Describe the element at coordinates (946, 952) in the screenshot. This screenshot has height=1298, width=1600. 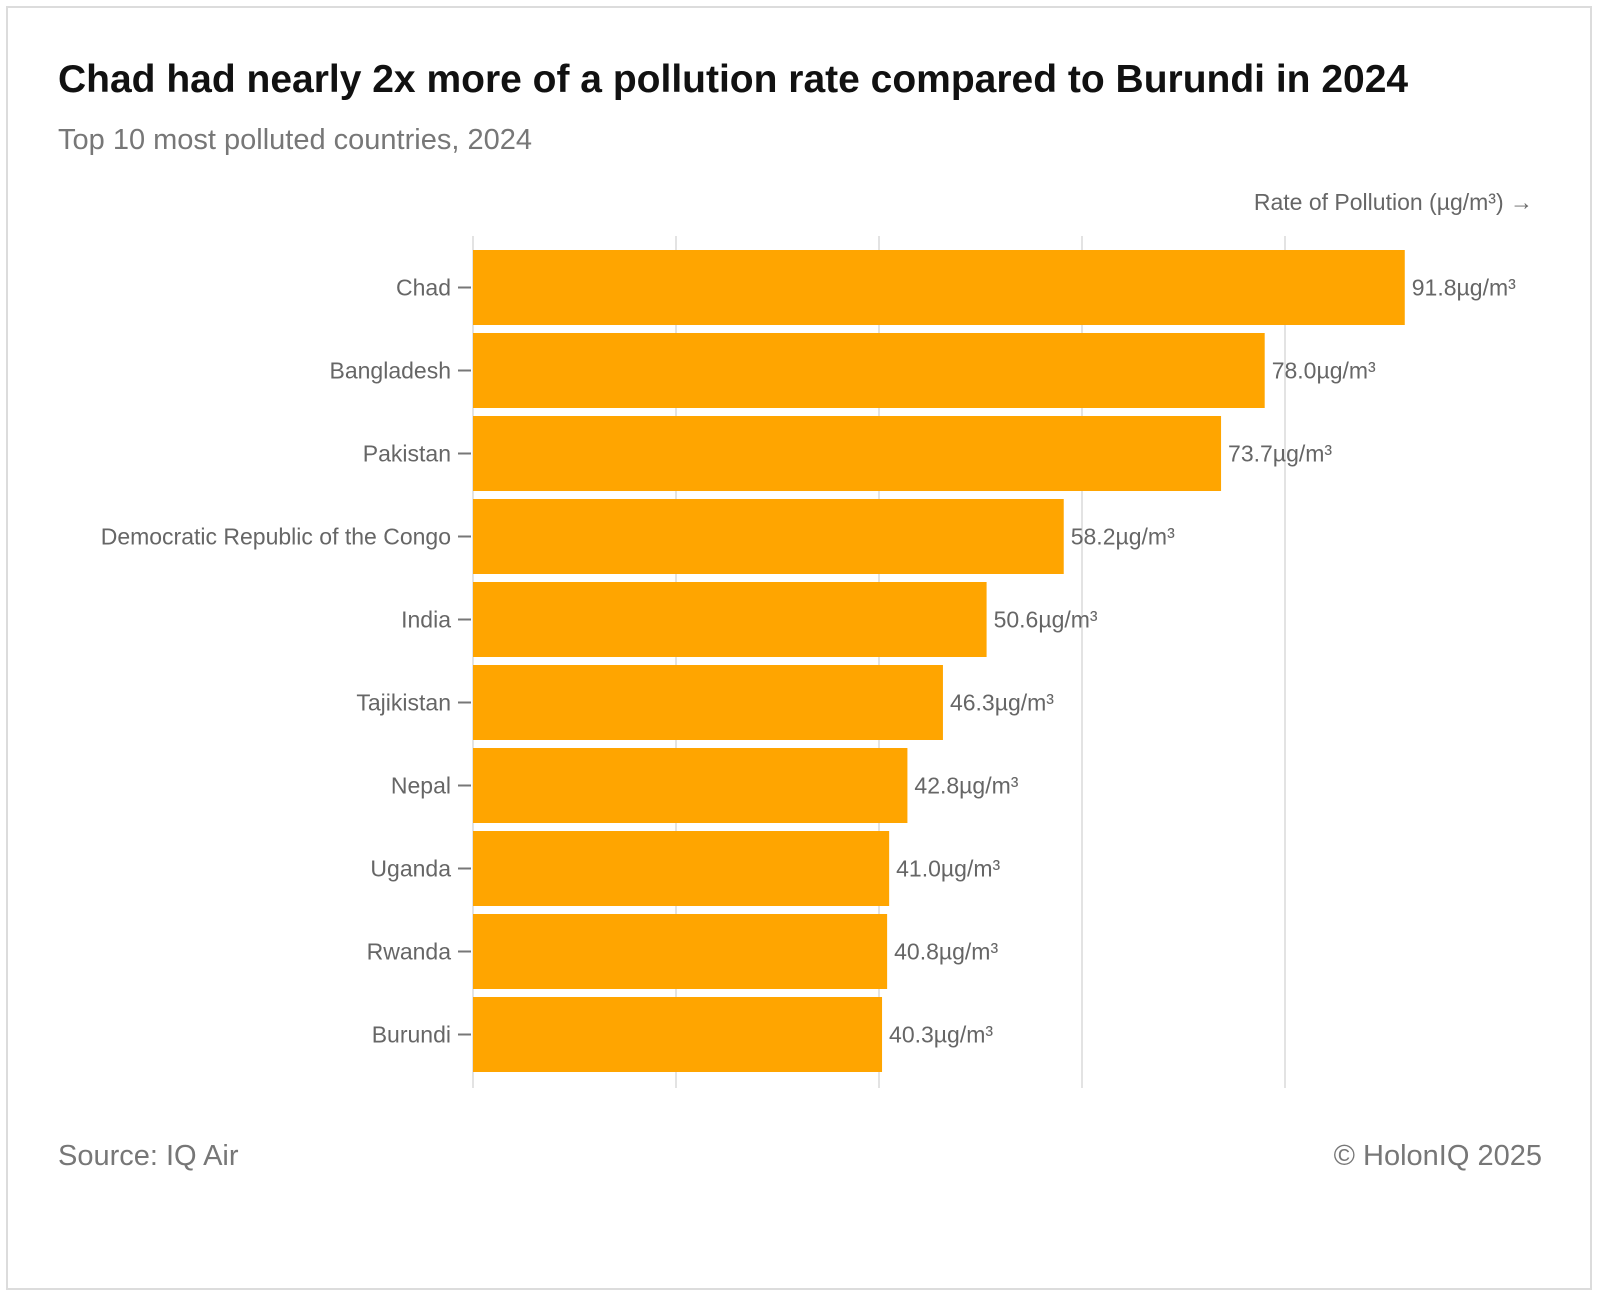
I see `value-label: 40.8µg/m³` at that location.